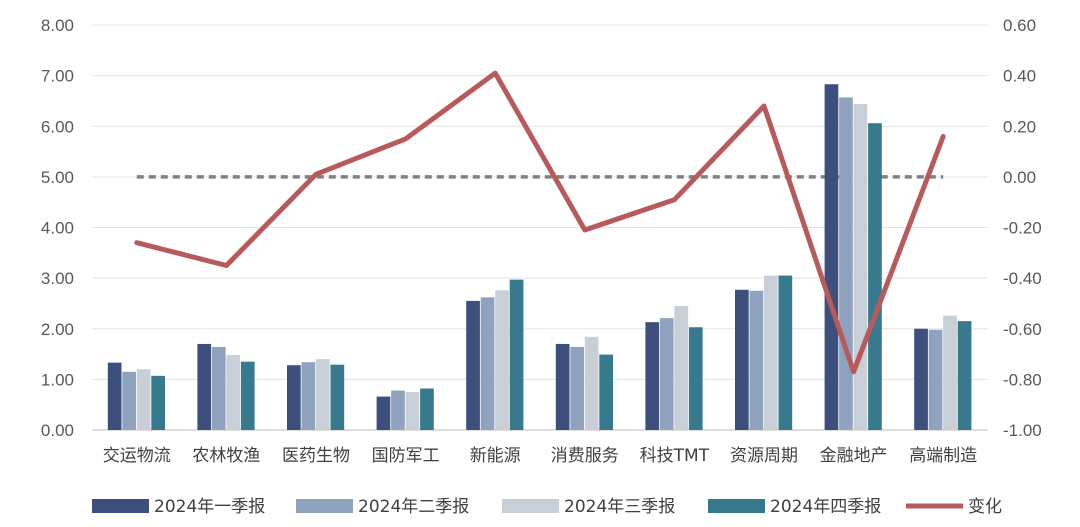 This screenshot has width=1080, height=527. What do you see at coordinates (57, 329) in the screenshot?
I see `y-left-tick-label: 2.00` at bounding box center [57, 329].